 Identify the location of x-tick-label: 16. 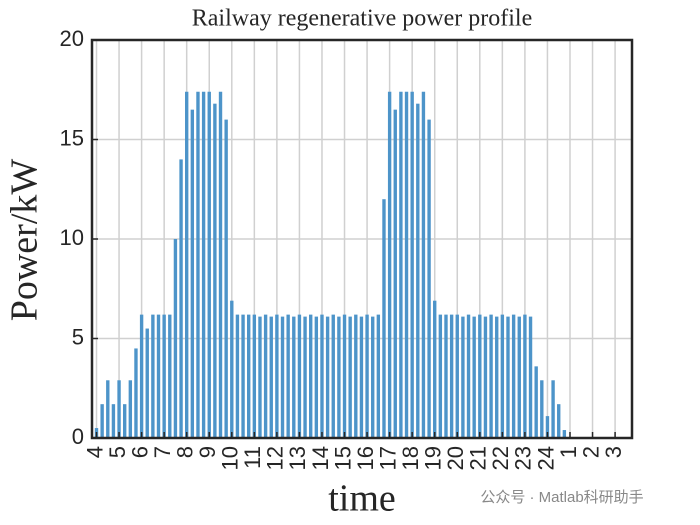
(365, 458).